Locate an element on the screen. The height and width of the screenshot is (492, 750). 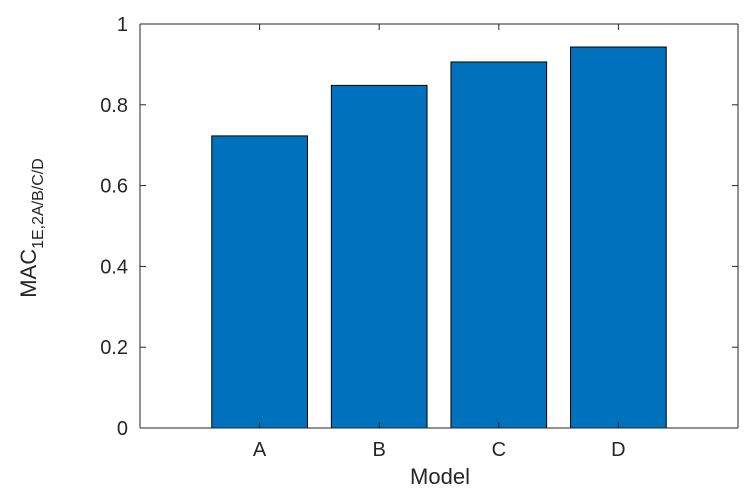
y-axis-label: MAC1E,2A/B/C/D is located at coordinates (31, 228).